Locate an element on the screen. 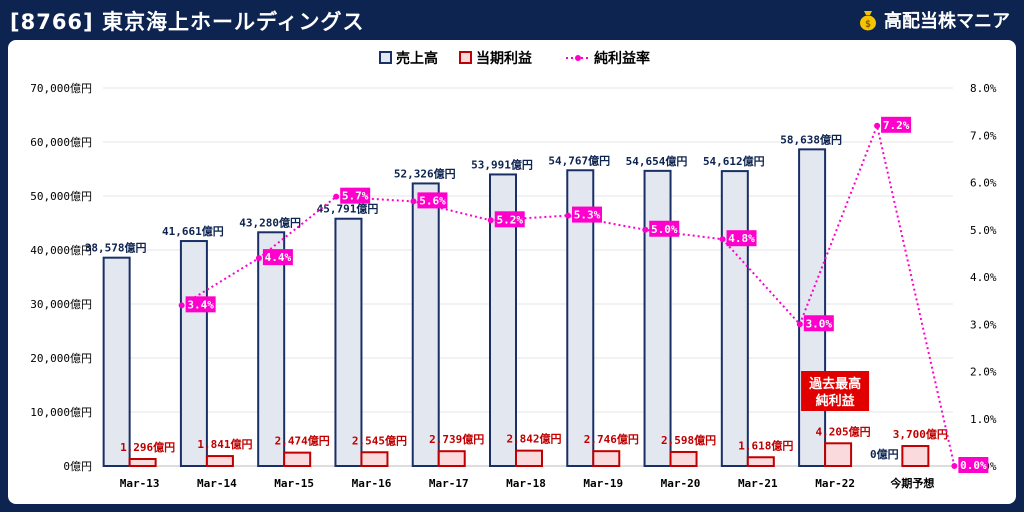  y-right-tick-label: 8.0% is located at coordinates (983, 88).